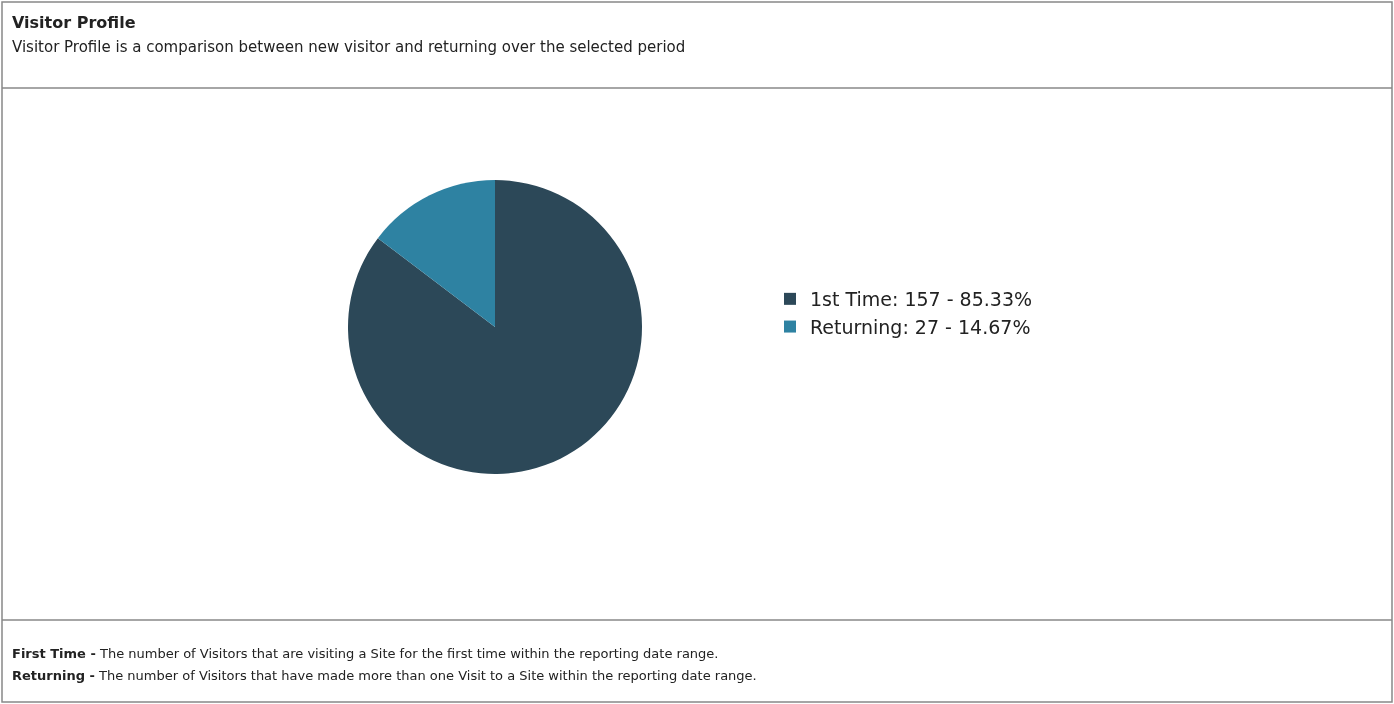 The height and width of the screenshot is (704, 1394). I want to click on text: Returning - The number of Visitors that have made more than one Visit to a Site within the reporting date range., so click(384, 675).